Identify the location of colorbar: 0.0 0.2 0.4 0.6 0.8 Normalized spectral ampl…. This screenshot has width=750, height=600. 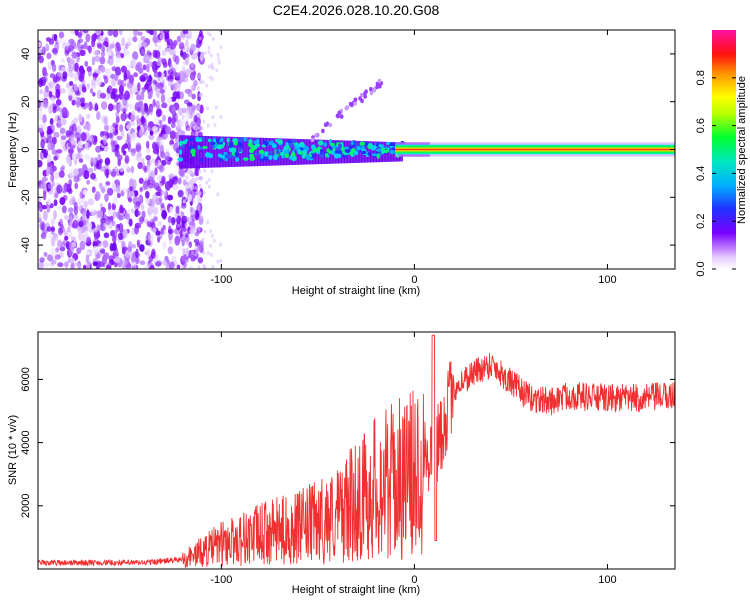
(721, 153).